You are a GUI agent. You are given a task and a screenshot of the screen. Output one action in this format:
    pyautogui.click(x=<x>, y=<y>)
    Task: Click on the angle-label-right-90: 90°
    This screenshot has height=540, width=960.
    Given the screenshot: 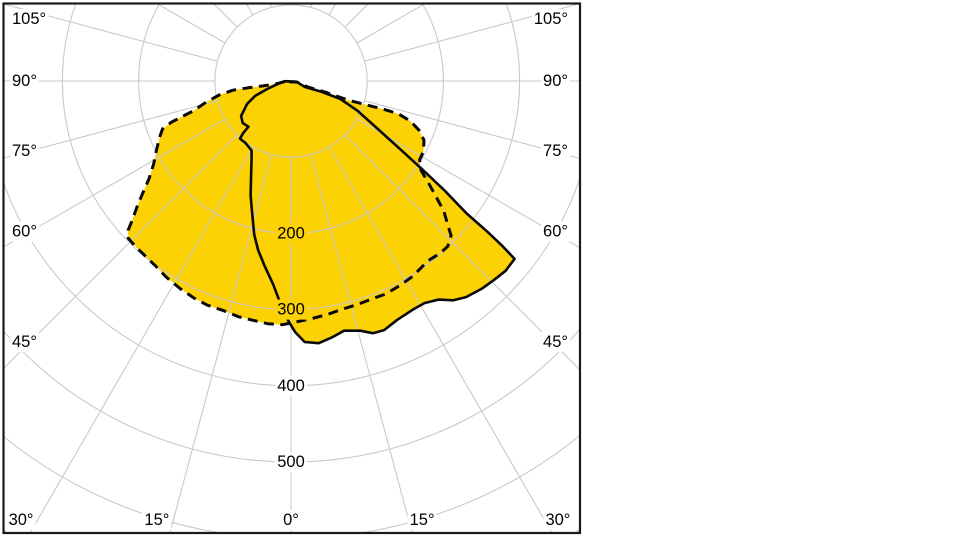 What is the action you would take?
    pyautogui.click(x=555, y=81)
    